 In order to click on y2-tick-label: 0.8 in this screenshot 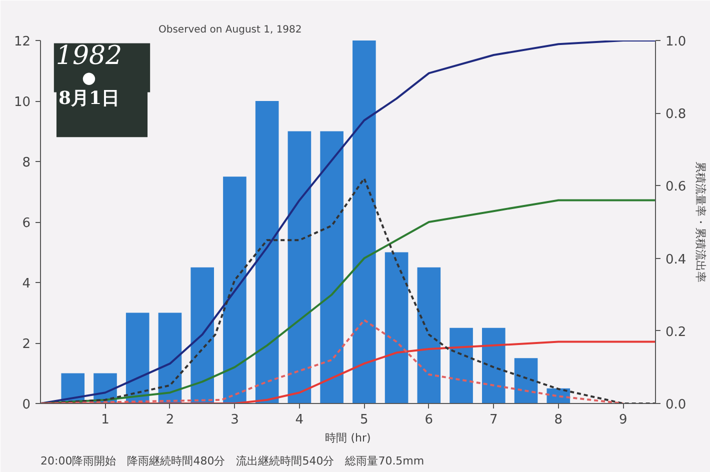, I will do `click(676, 114)`.